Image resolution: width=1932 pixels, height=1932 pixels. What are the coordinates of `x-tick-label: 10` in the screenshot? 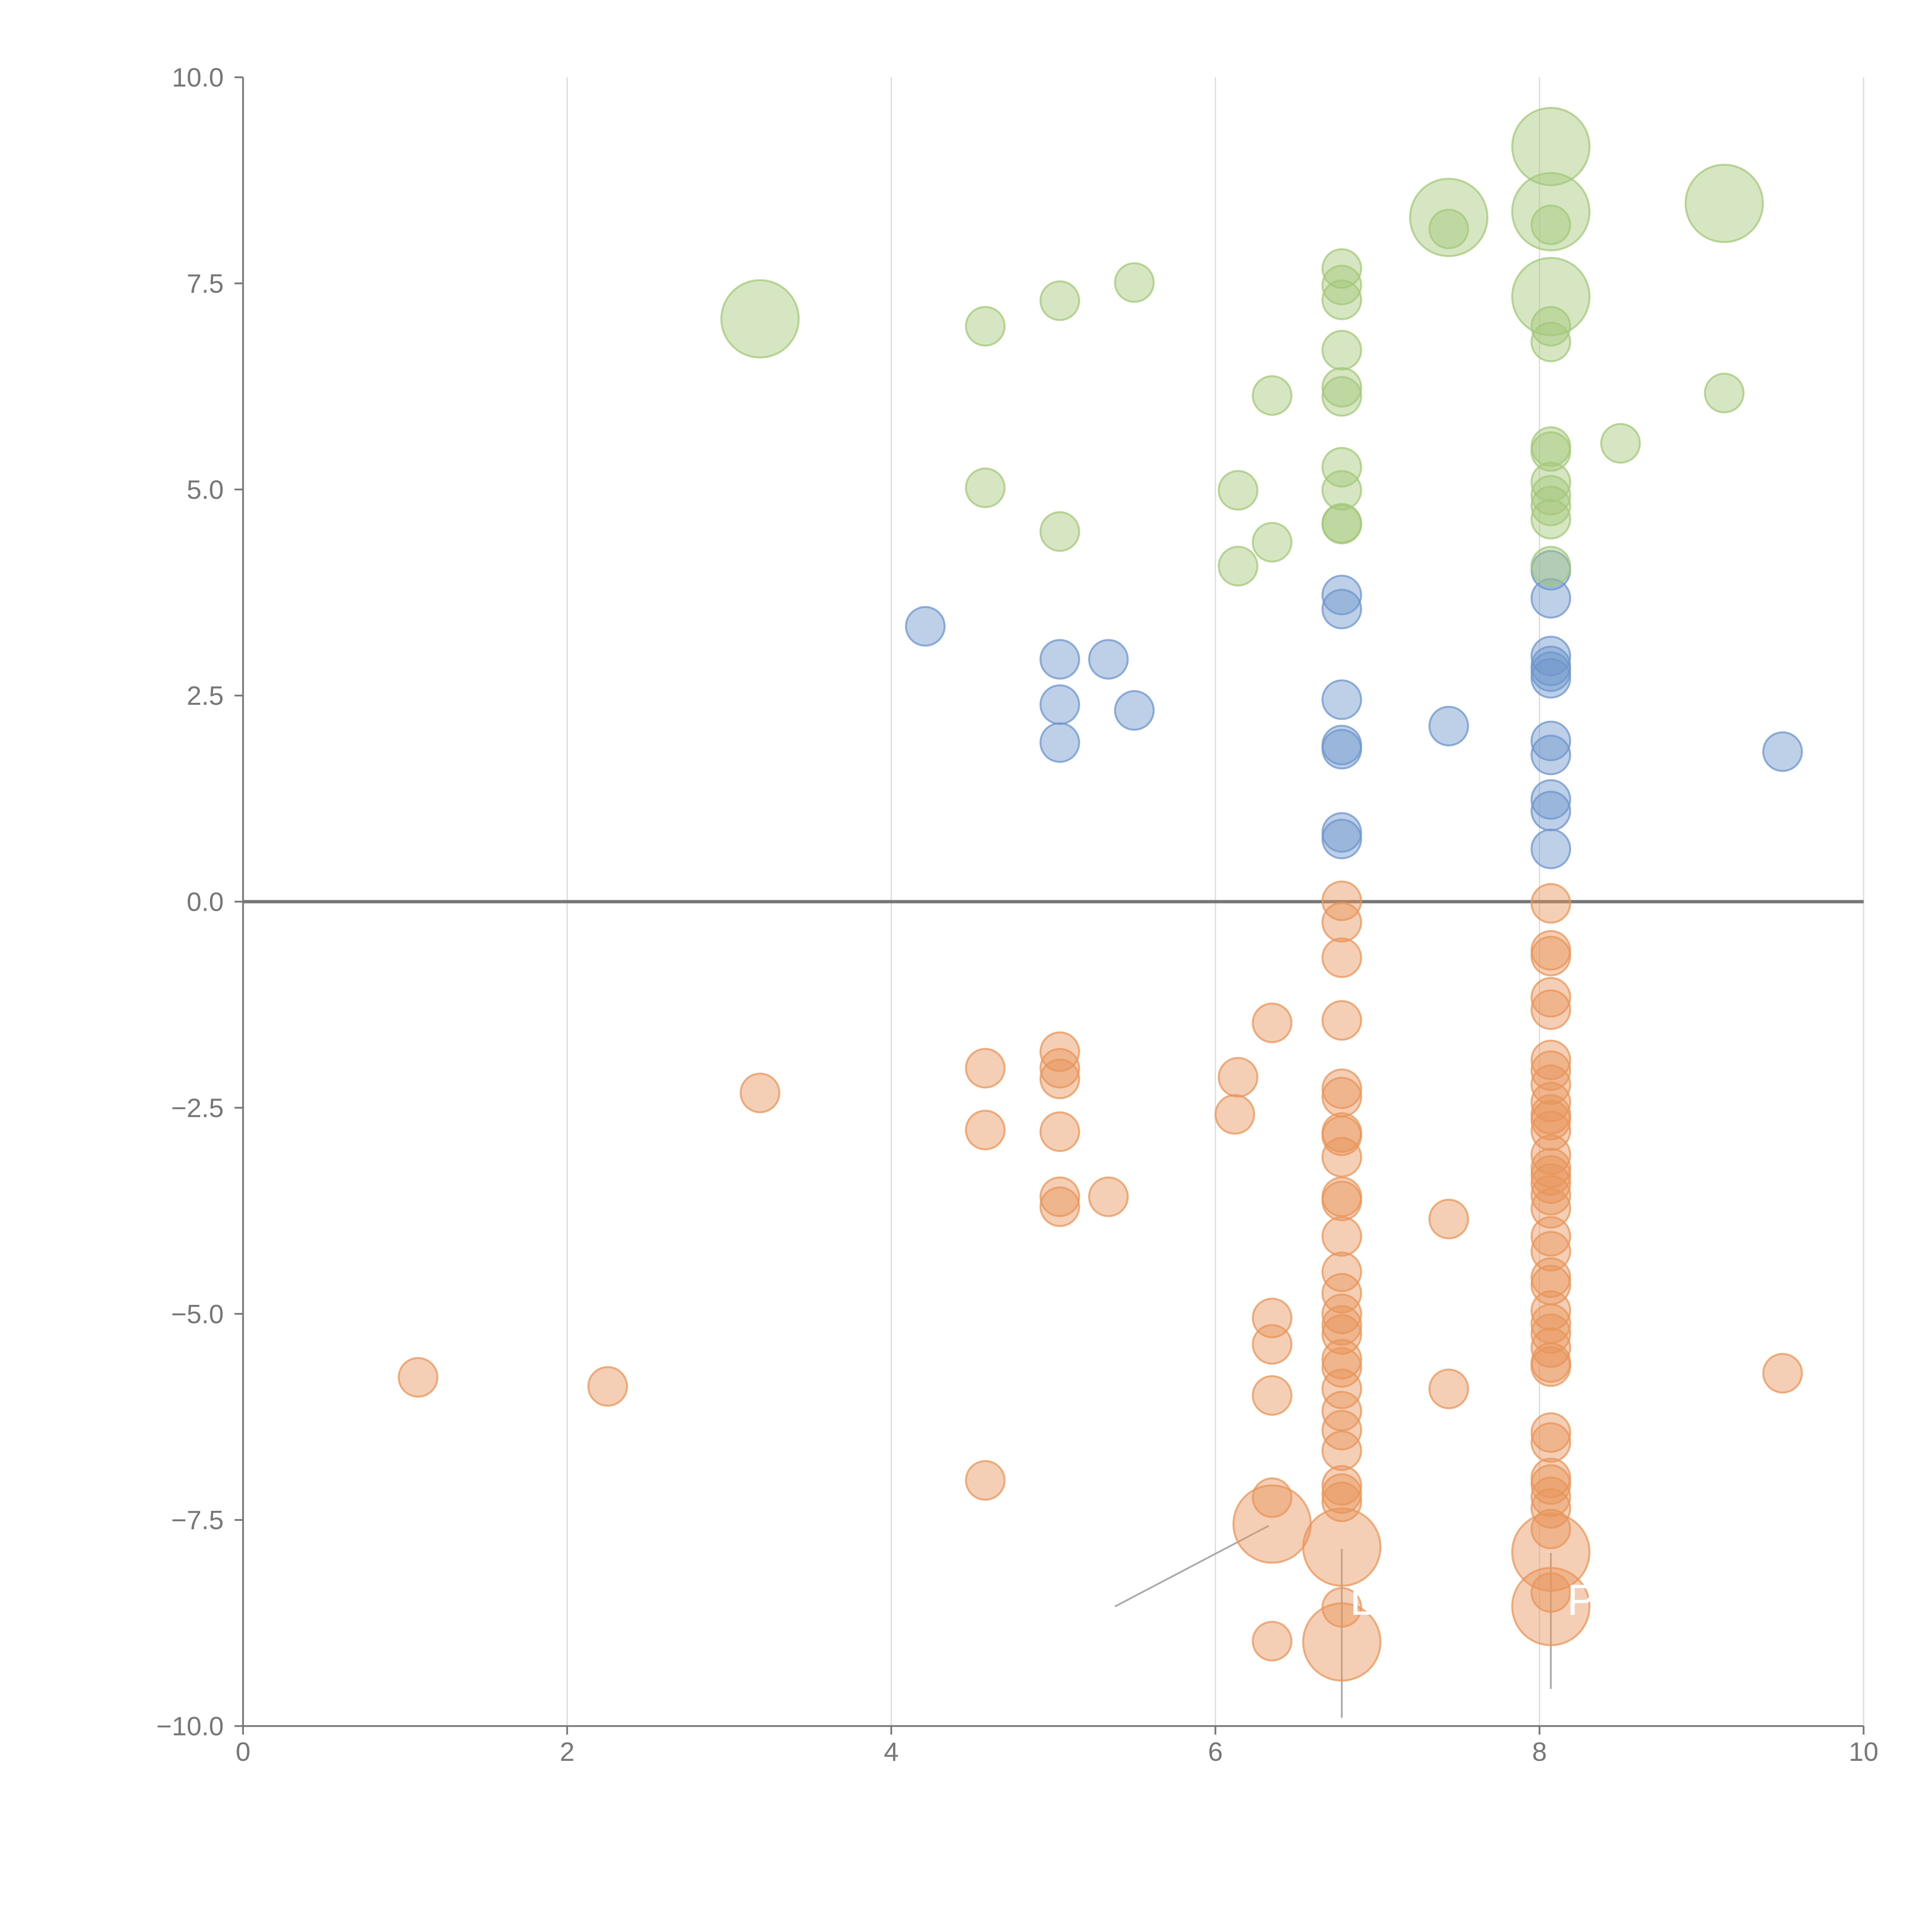 It's located at (1864, 1752).